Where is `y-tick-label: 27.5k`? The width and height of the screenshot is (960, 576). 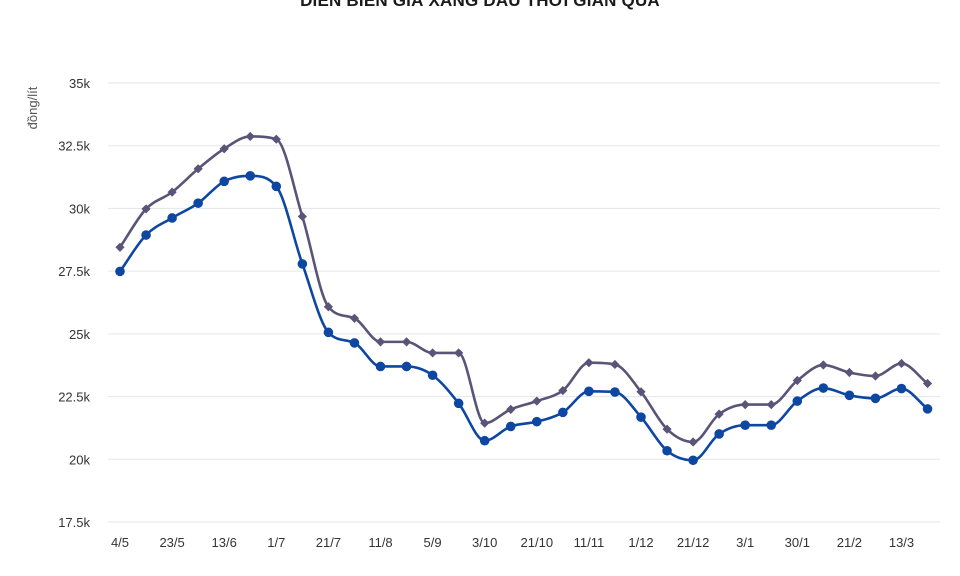
y-tick-label: 27.5k is located at coordinates (74, 271).